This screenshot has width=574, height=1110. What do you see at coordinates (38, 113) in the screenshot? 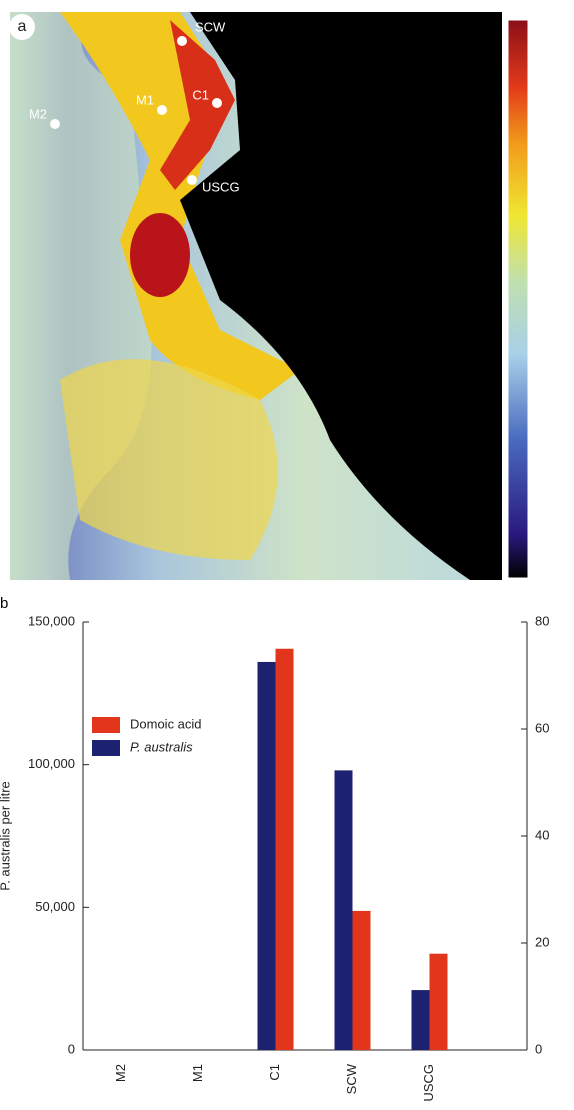
I see `station-label: M2` at bounding box center [38, 113].